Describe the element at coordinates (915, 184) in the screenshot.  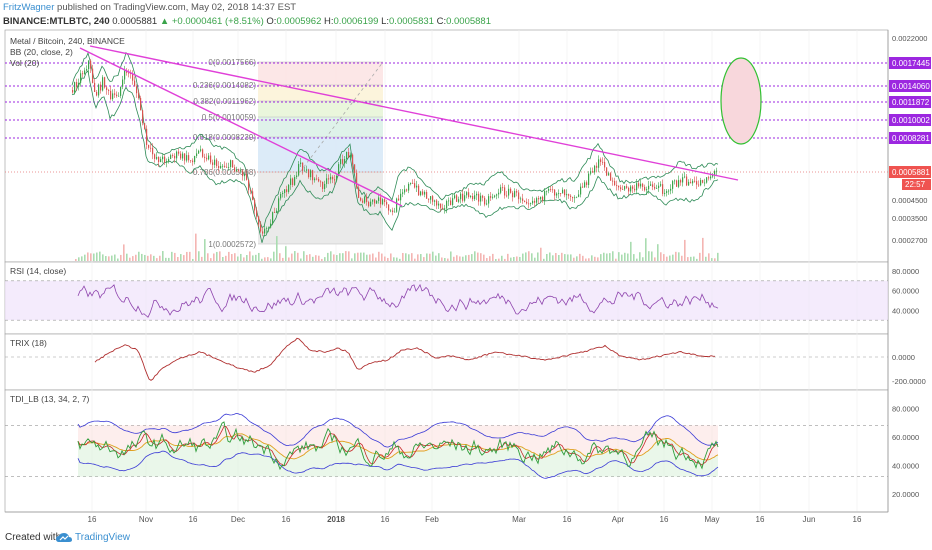
I see `countdown-text: 22:57` at that location.